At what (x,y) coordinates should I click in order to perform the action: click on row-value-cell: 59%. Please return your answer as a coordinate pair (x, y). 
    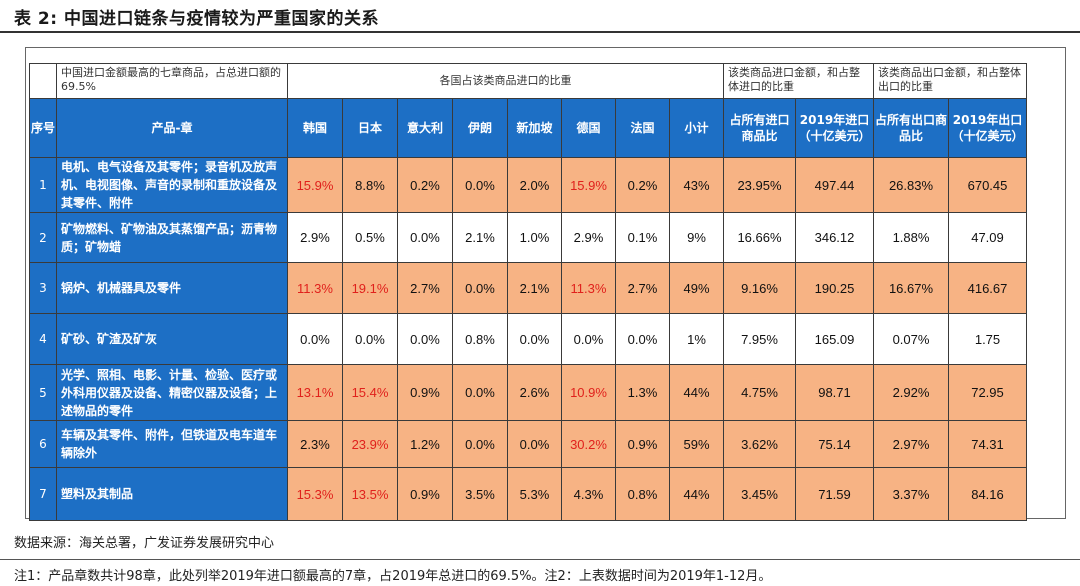
    Looking at the image, I should click on (696, 444).